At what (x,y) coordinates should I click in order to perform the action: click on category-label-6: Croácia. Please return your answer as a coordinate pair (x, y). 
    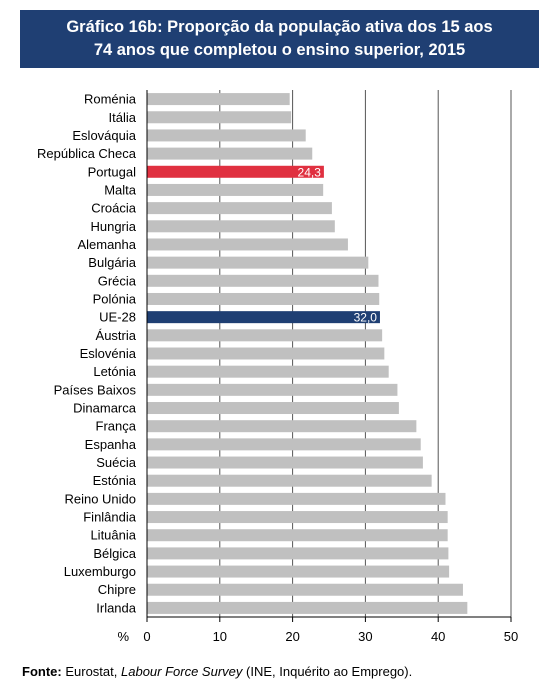
    Looking at the image, I should click on (114, 208).